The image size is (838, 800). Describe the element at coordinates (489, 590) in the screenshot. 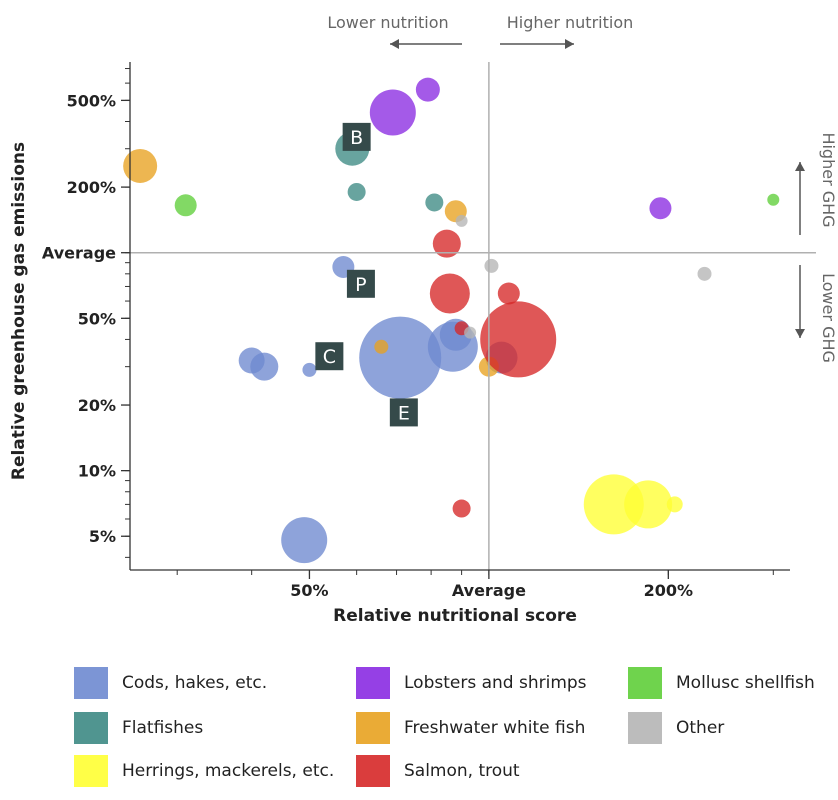

I see `x-tick-label: Average` at that location.